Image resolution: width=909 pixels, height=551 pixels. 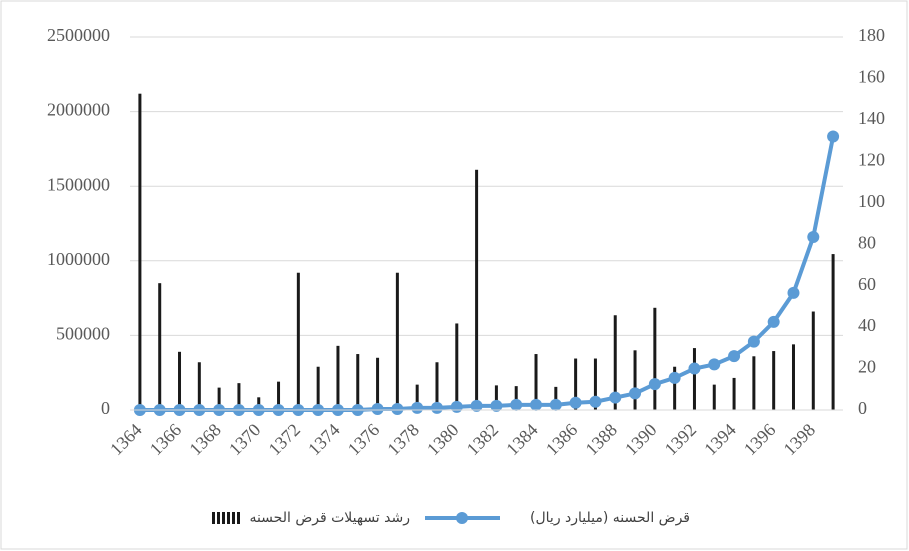 I want to click on legend-label: قرض الحسنه (میلیارد ریال), so click(x=610, y=518).